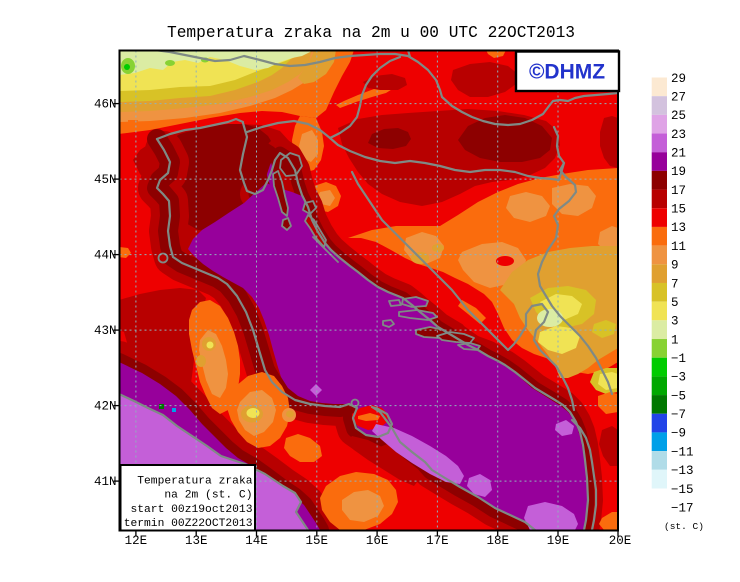  Describe the element at coordinates (497, 541) in the screenshot. I see `svg-text: 18E` at that location.